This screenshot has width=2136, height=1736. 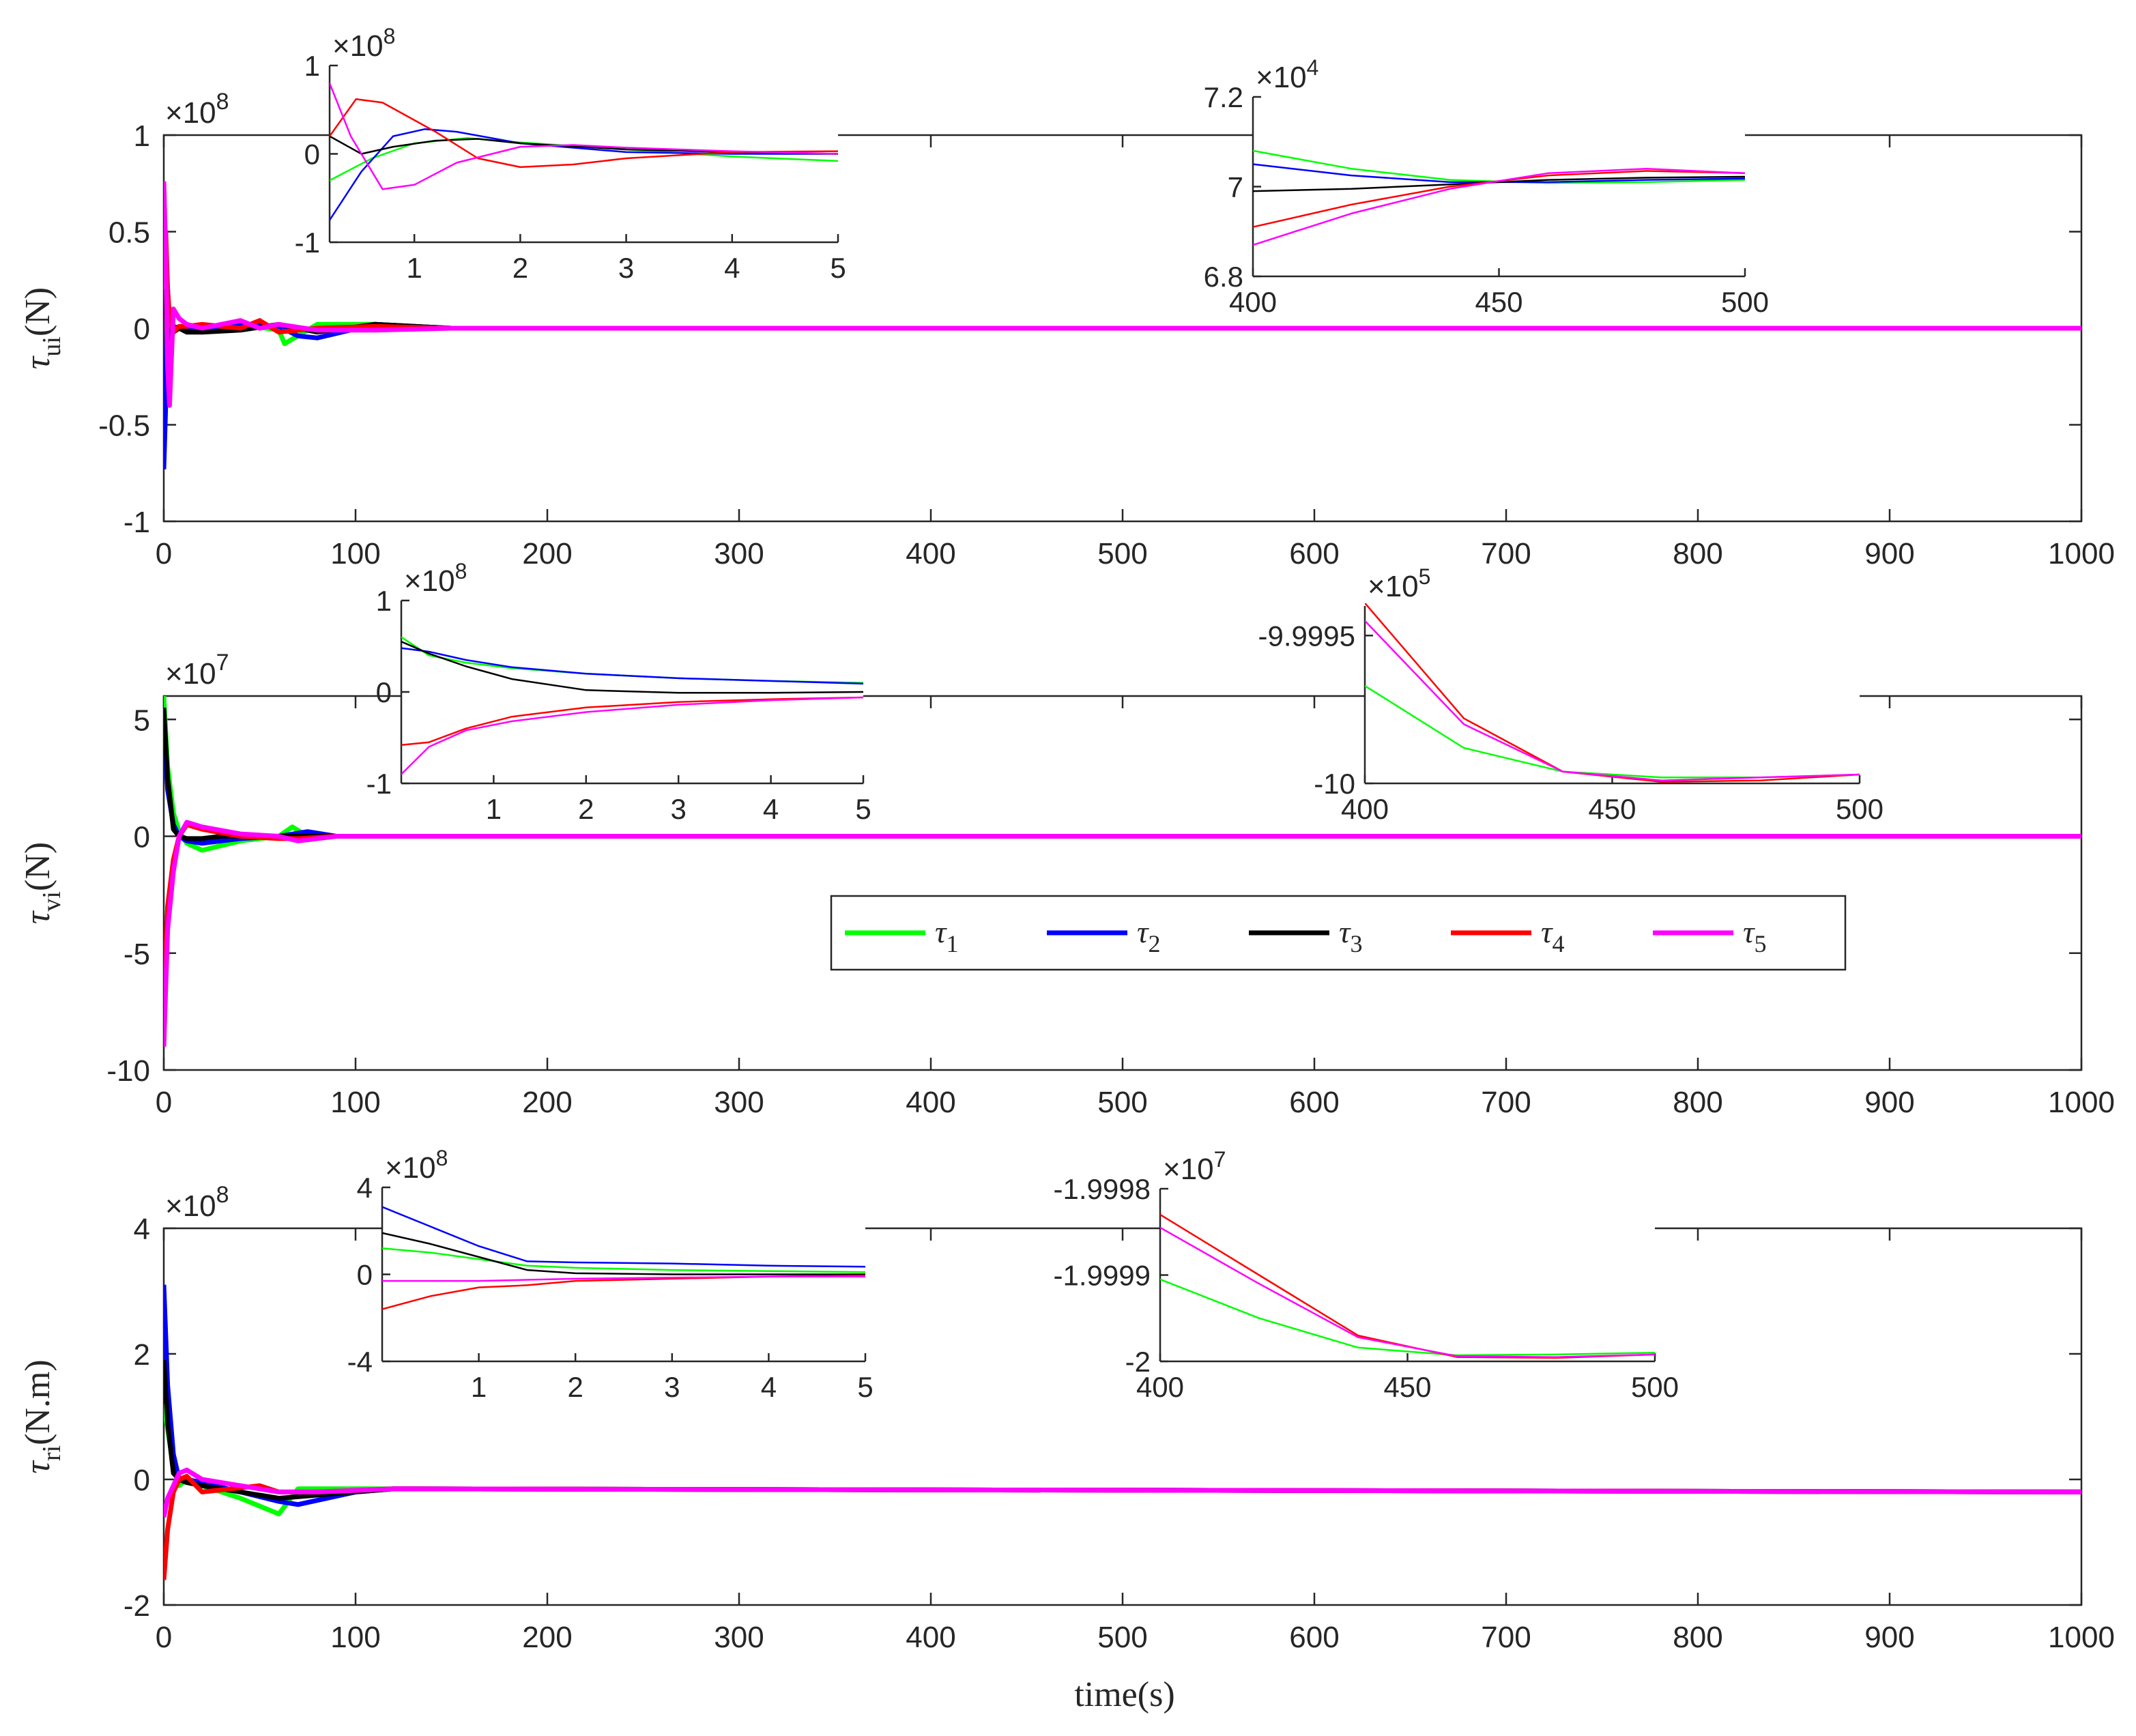 What do you see at coordinates (379, 784) in the screenshot?
I see `inset-y-tick-label: -1` at bounding box center [379, 784].